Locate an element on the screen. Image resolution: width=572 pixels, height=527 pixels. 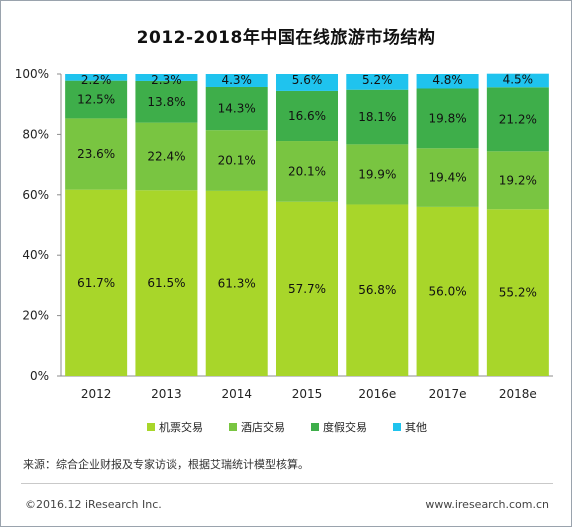
y-tick-label: 0% is located at coordinates (39, 376).